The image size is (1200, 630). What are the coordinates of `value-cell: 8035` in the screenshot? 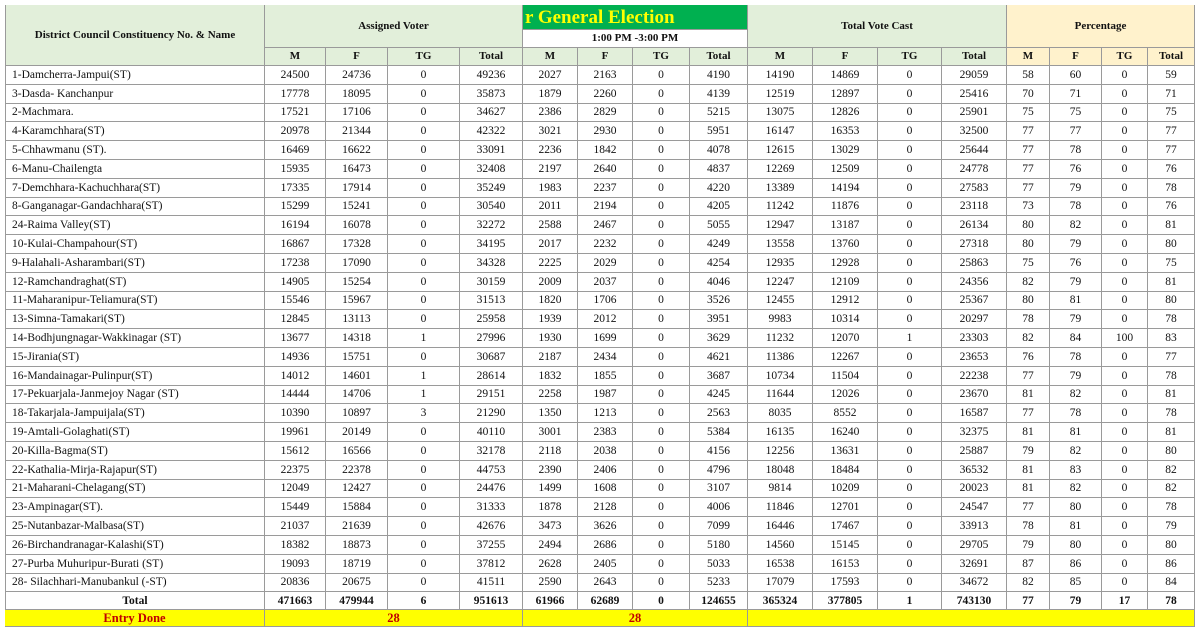 It's located at (780, 414).